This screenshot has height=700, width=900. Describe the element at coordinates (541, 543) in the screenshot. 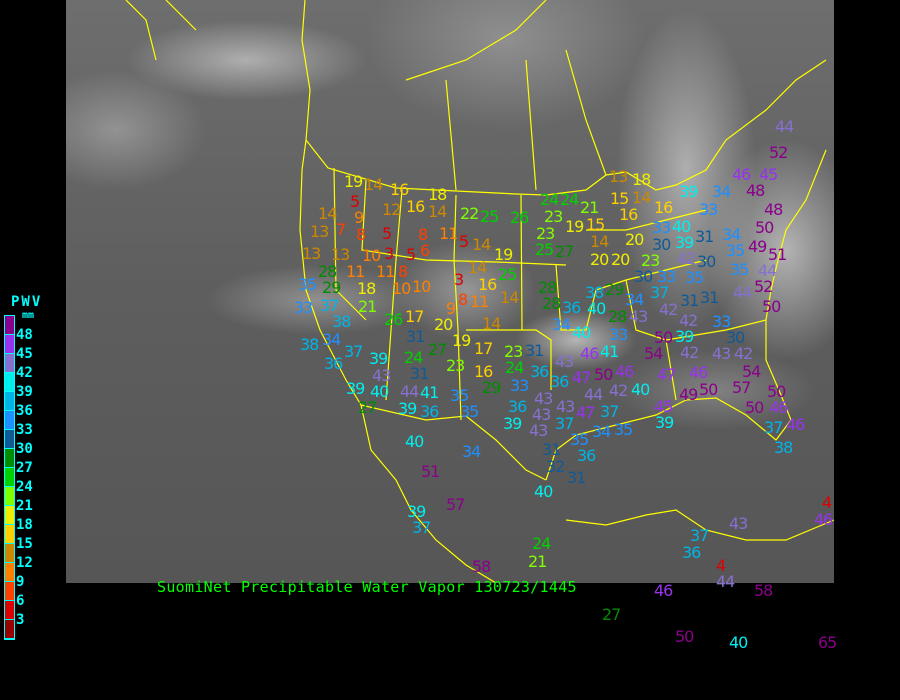

I see `pwv-station-value: 24` at that location.